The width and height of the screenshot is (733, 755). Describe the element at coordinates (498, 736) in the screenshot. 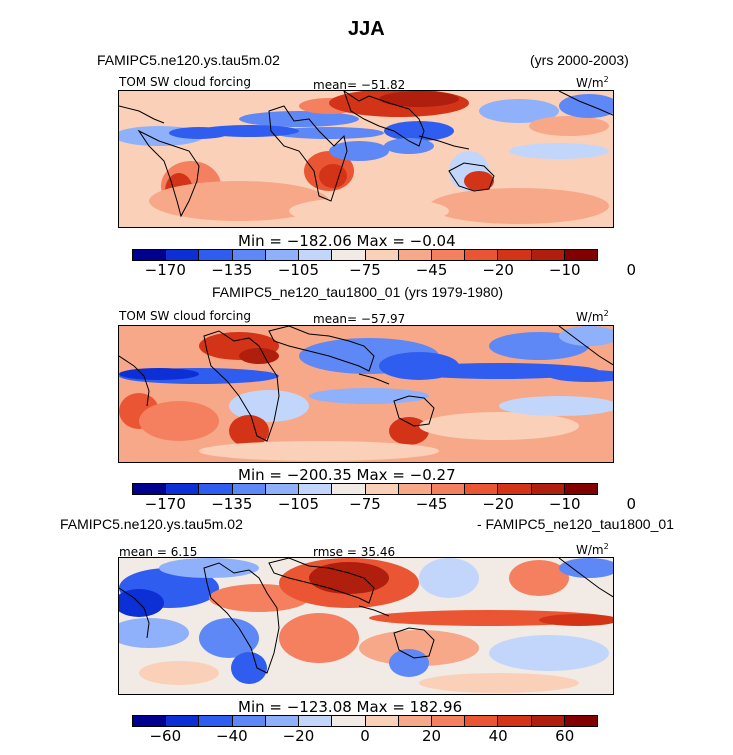

I see `colorbar-tick-label: 40` at that location.